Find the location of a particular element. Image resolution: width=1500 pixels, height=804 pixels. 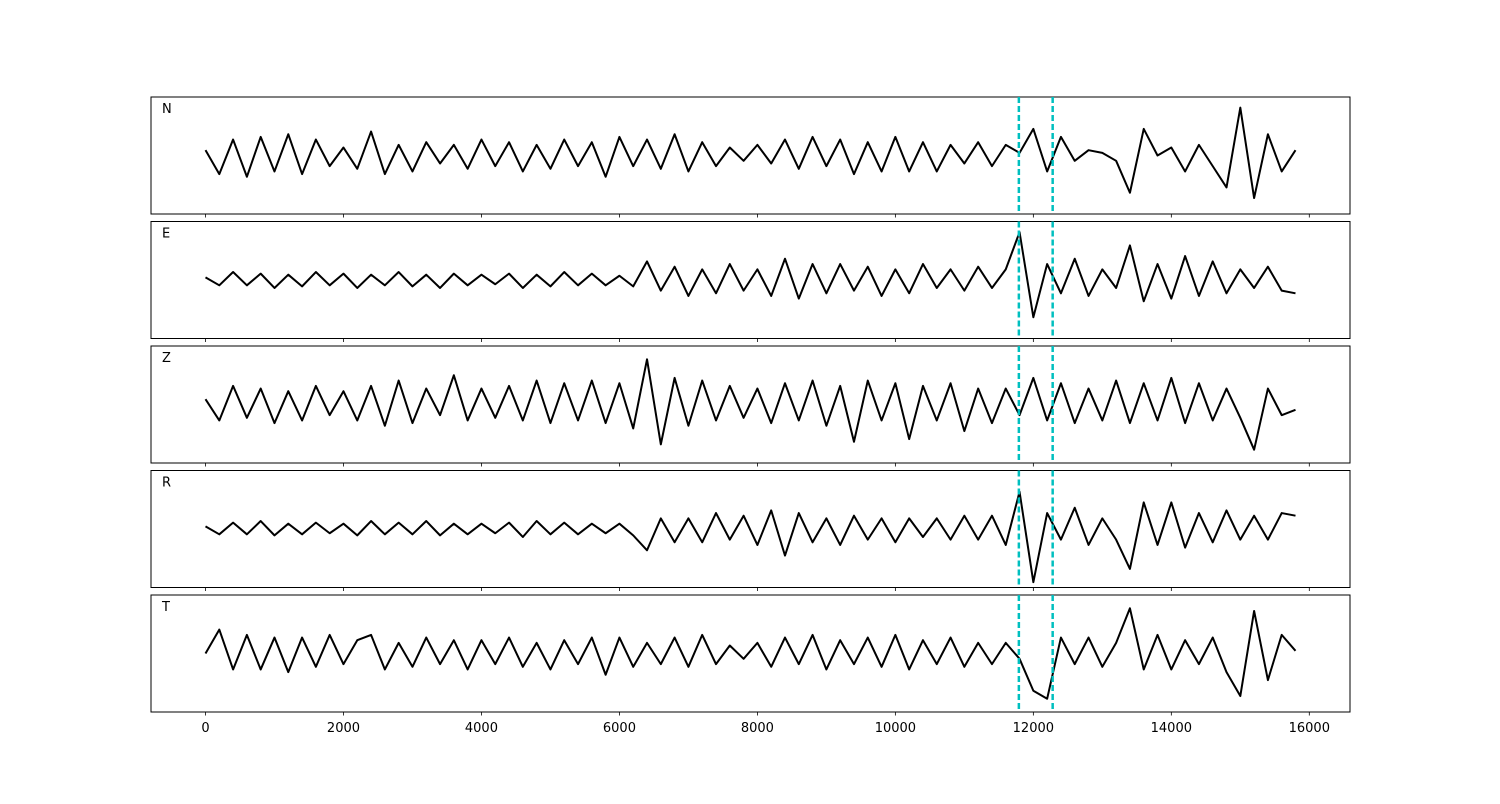

panel-label: E is located at coordinates (166, 234).